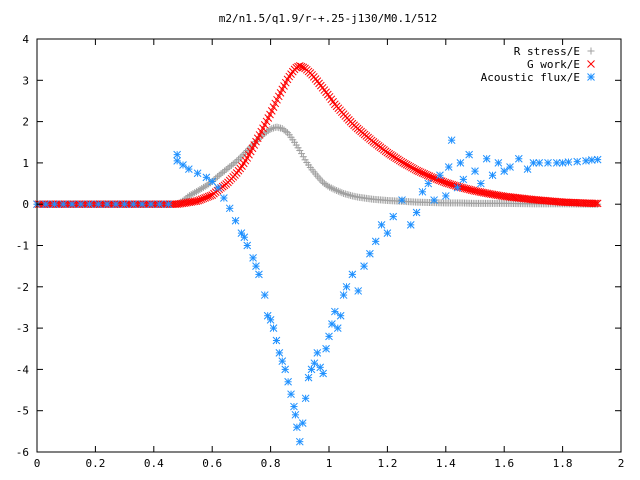 This screenshot has width=640, height=480. I want to click on x-tick-label: 0, so click(37, 463).